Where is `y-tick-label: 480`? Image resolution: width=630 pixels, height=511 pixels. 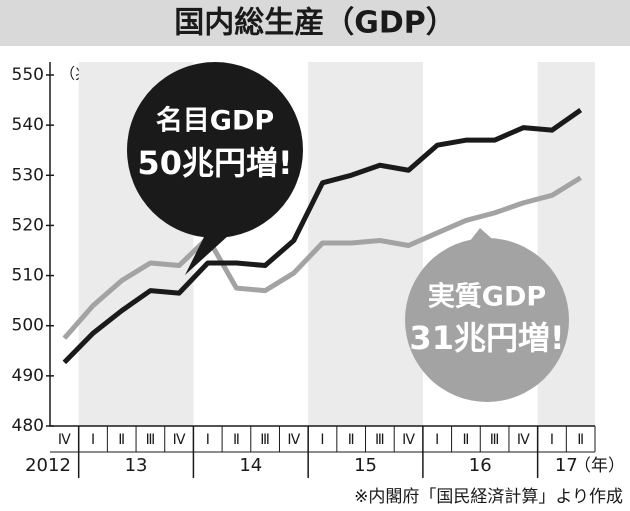
y-tick-label: 480 is located at coordinates (28, 426).